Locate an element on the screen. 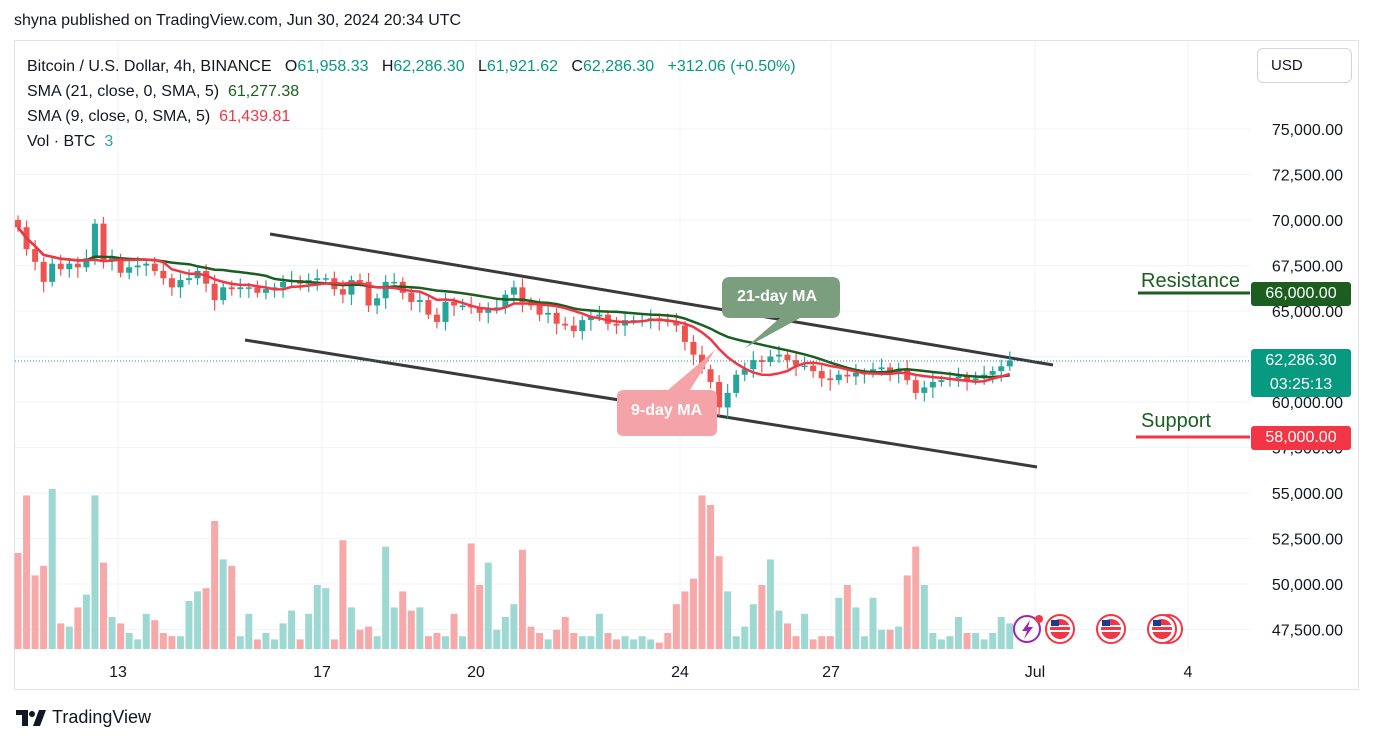 The height and width of the screenshot is (744, 1374). price-tick-label: 50,000.00 is located at coordinates (1307, 585).